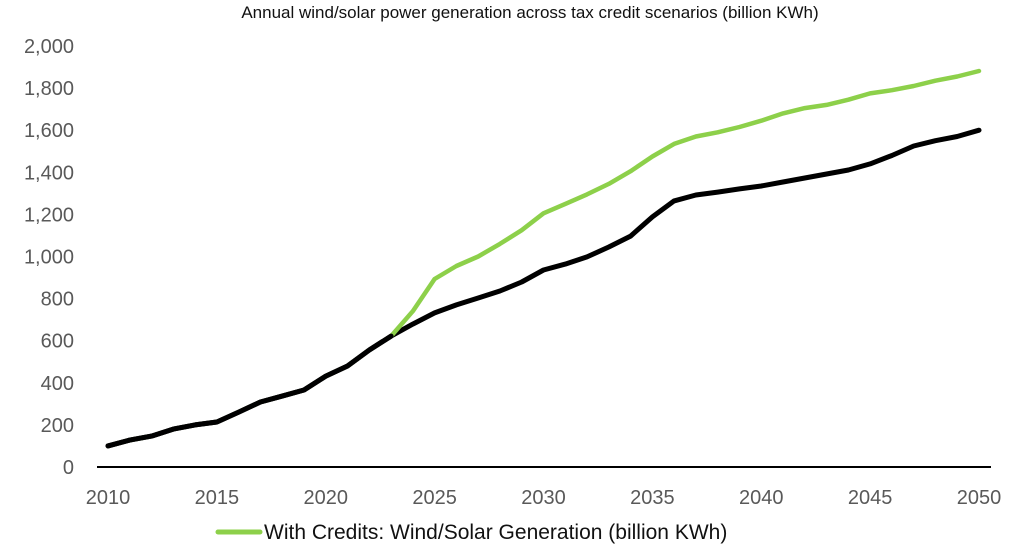  I want to click on y-tick-label: 1,200, so click(49, 215).